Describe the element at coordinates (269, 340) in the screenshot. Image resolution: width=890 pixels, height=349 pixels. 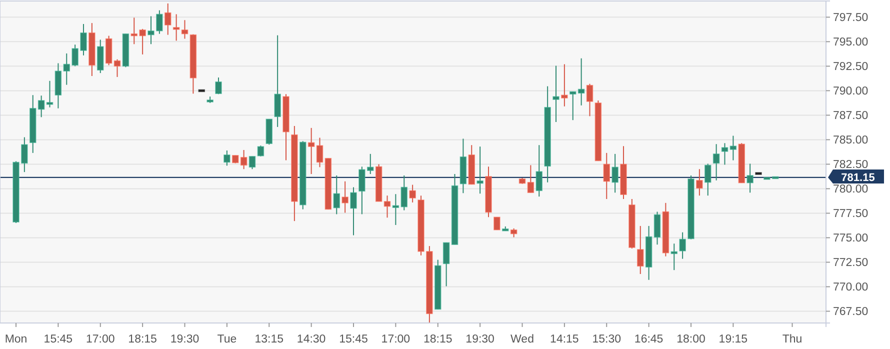
I see `x-tick-label: 13:15` at that location.